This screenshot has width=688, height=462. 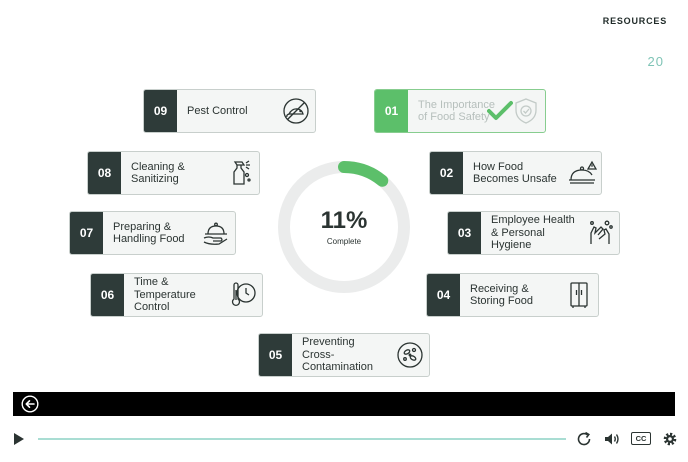 What do you see at coordinates (149, 233) in the screenshot?
I see `module-title: Preparing & Handling Food` at bounding box center [149, 233].